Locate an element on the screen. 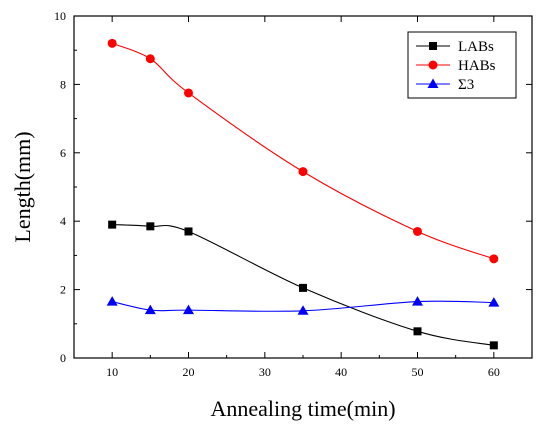  series-Σ3 is located at coordinates (303, 305).